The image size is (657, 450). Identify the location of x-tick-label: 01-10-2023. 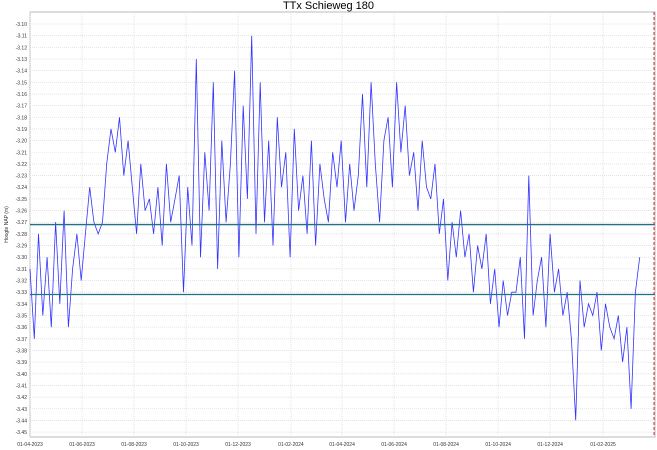
(186, 445).